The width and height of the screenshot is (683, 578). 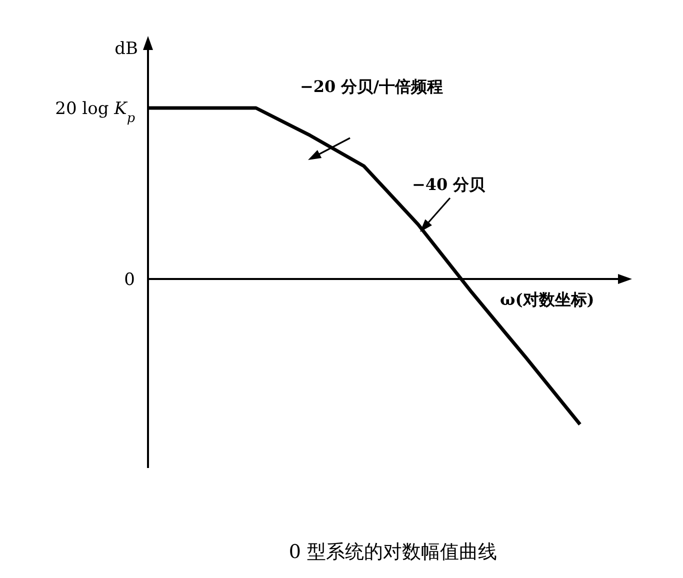 What do you see at coordinates (129, 280) in the screenshot?
I see `annotation: 0` at bounding box center [129, 280].